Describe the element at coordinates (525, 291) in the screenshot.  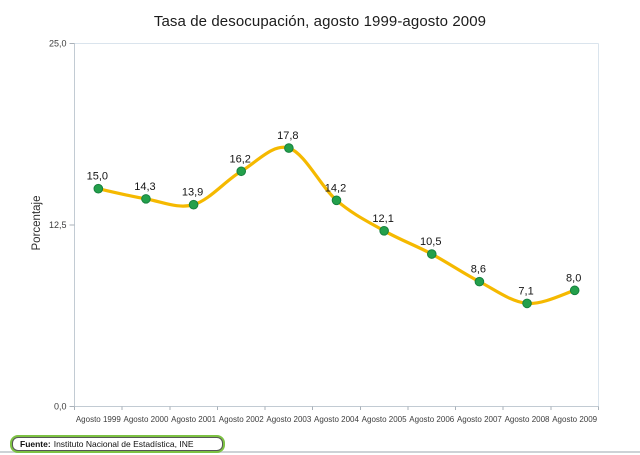
I see `data-label: 7,1` at that location.